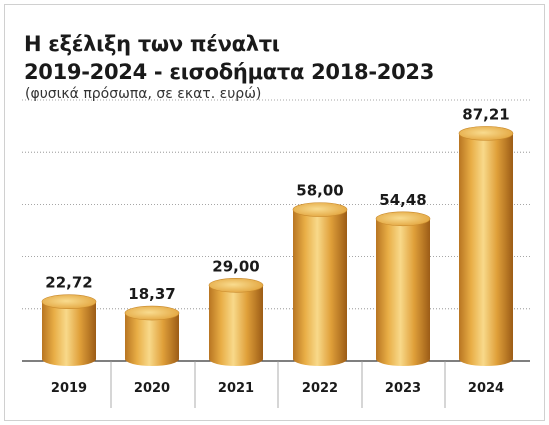 This screenshot has width=549, height=425. What do you see at coordinates (403, 388) in the screenshot?
I see `category-label: 2023` at bounding box center [403, 388].